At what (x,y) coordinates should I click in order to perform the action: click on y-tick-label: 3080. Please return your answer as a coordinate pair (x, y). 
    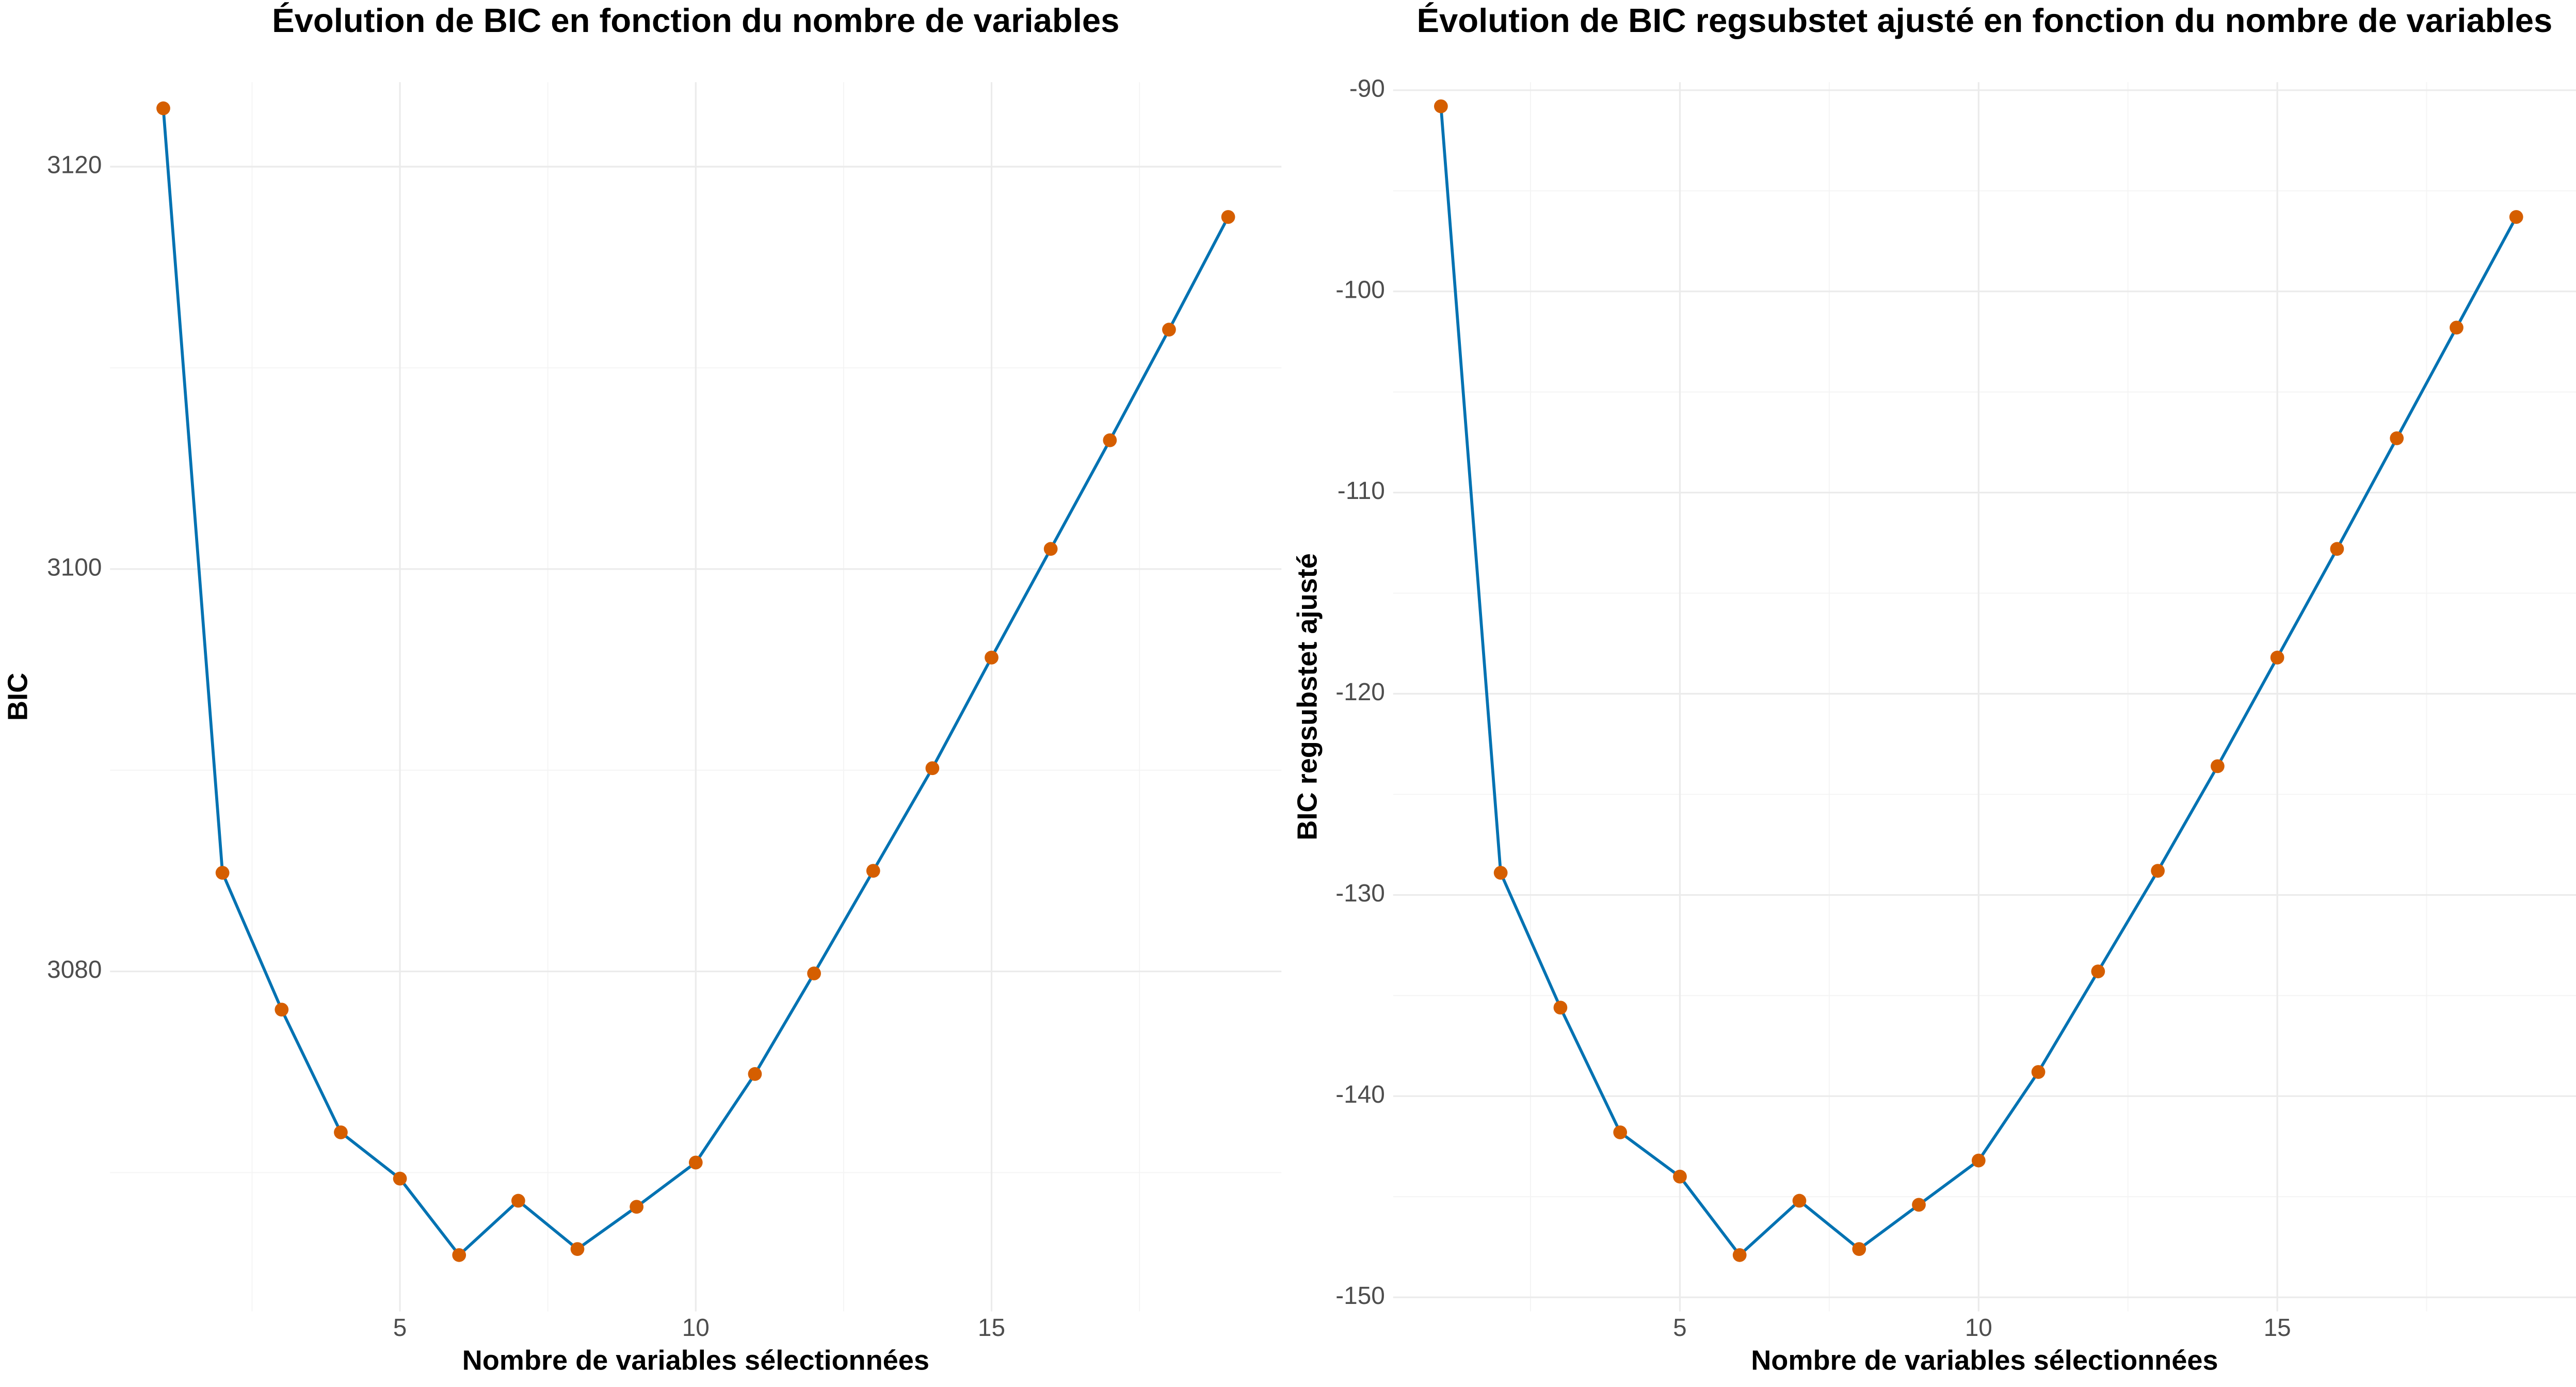
    Looking at the image, I should click on (75, 969).